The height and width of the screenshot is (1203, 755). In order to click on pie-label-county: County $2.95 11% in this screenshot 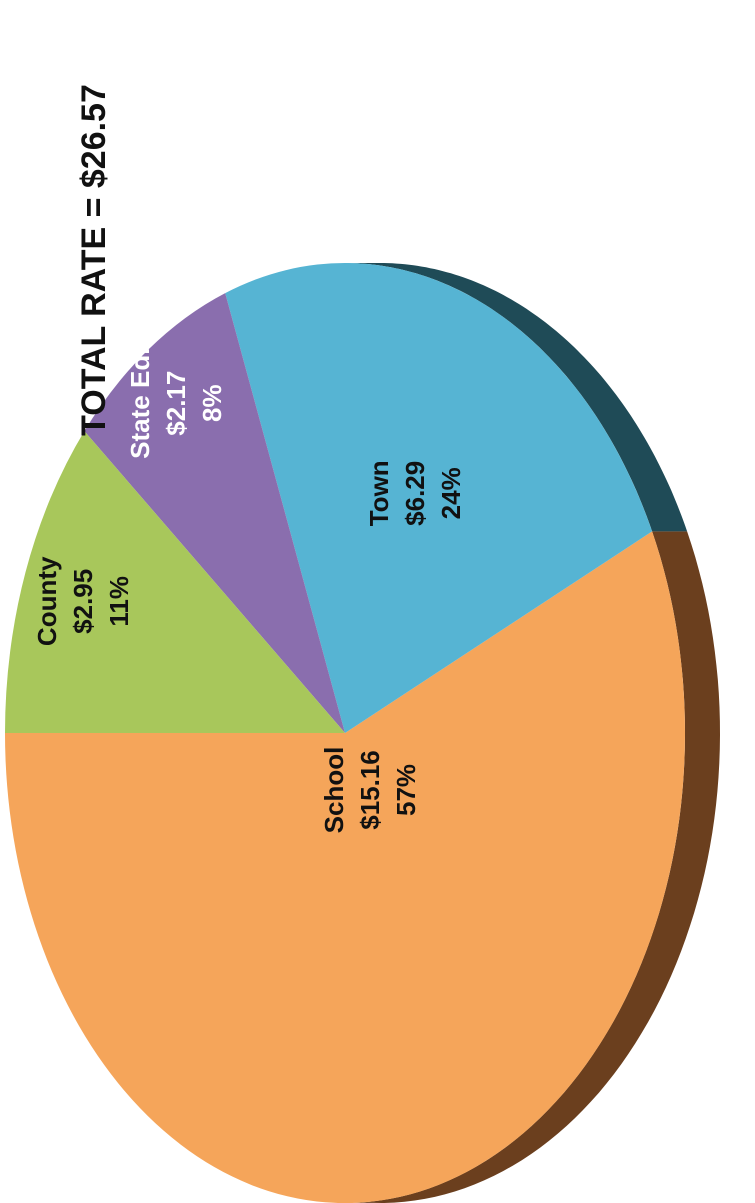, I will do `click(83, 601)`.